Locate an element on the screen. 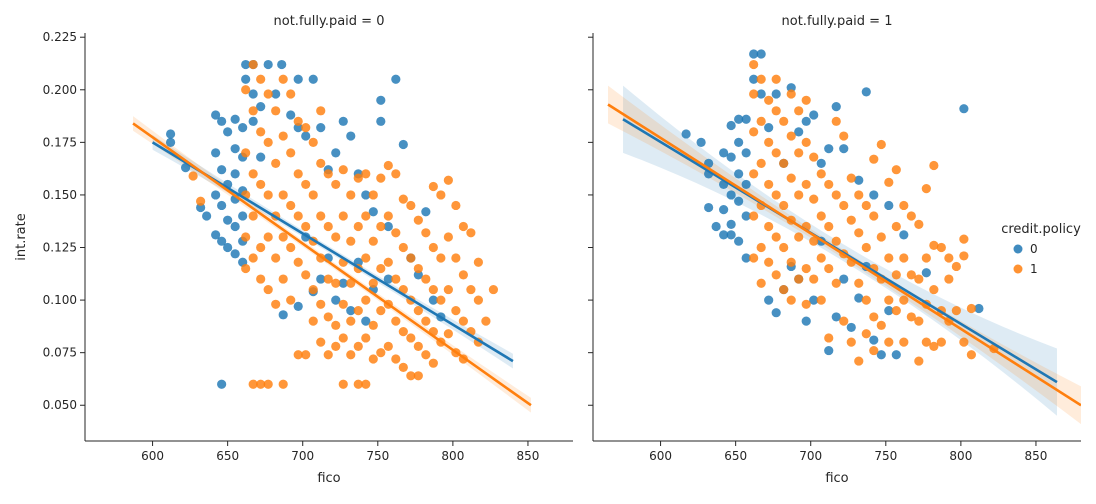 The width and height of the screenshot is (1096, 504). x-tick-label: 600 is located at coordinates (152, 456).